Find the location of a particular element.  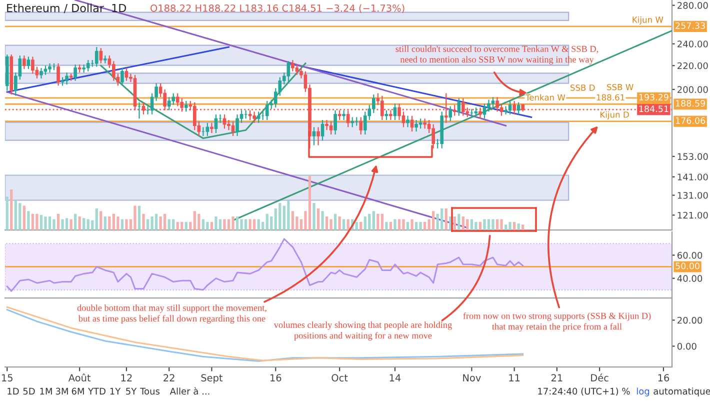

x-tick-label: 16 is located at coordinates (276, 378).